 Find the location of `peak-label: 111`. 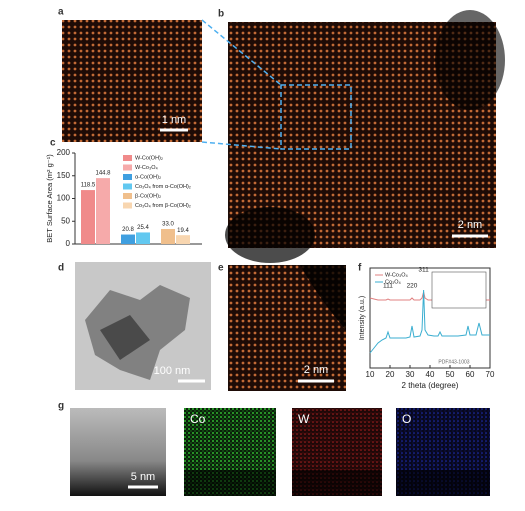

peak-label: 111 is located at coordinates (388, 286).